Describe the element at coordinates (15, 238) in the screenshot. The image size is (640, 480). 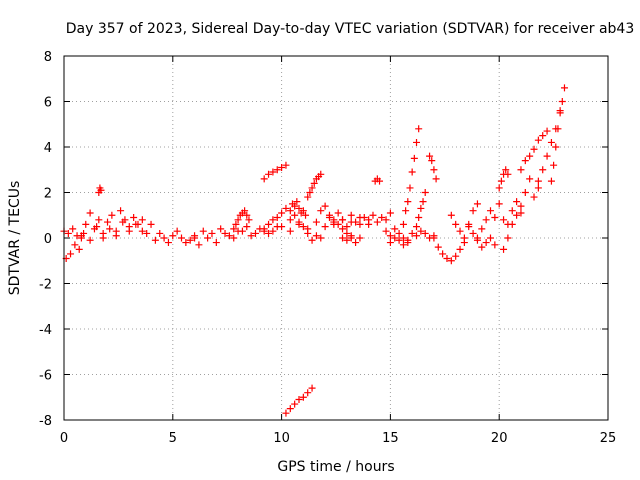
I see `y-axis-label: SDTVAR / TECUs` at that location.